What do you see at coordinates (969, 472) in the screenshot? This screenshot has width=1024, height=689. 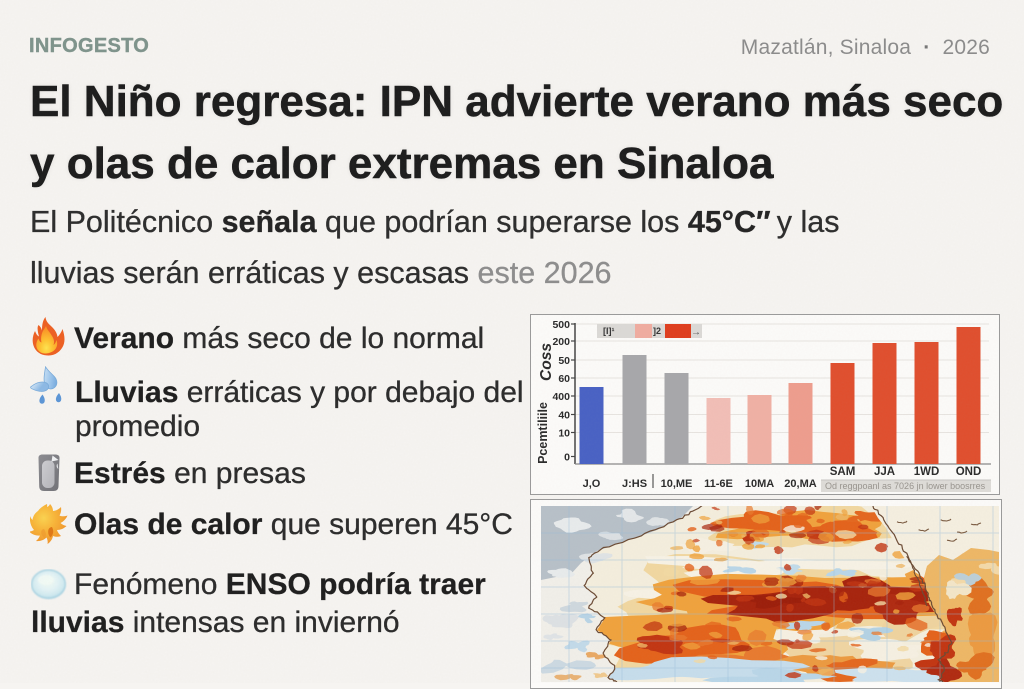 I see `svg-text: OND` at bounding box center [969, 472].